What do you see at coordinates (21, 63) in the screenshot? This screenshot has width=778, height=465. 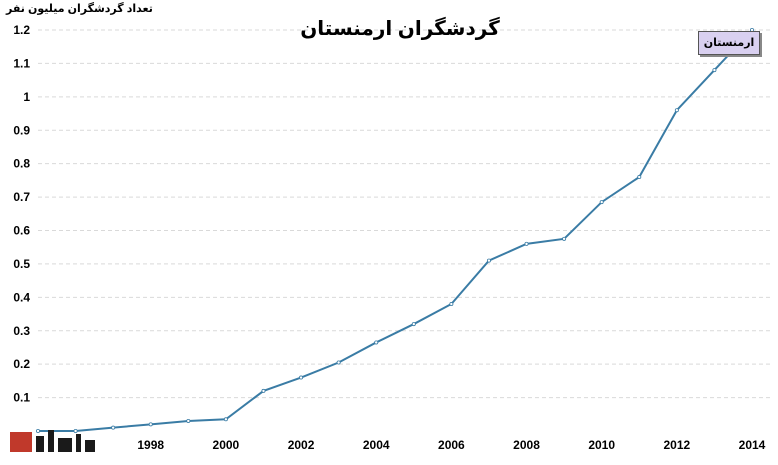 I see `y-tick-label: 1.1` at bounding box center [21, 63].